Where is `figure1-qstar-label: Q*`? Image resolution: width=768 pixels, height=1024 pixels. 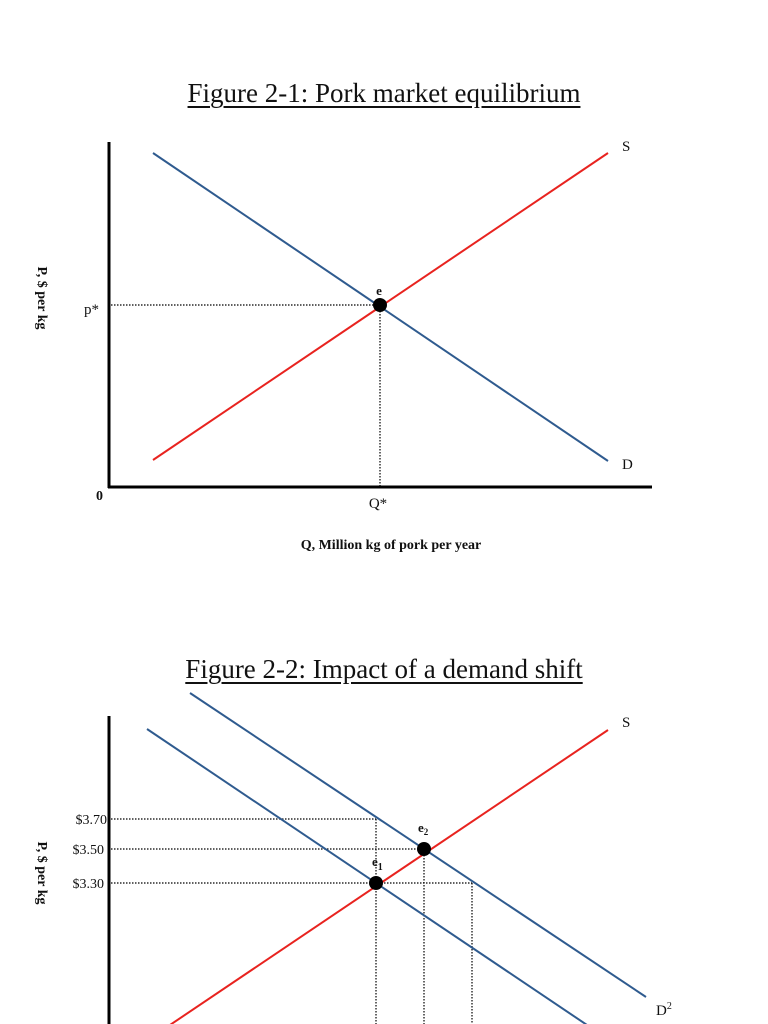 figure1-qstar-label: Q* is located at coordinates (378, 504).